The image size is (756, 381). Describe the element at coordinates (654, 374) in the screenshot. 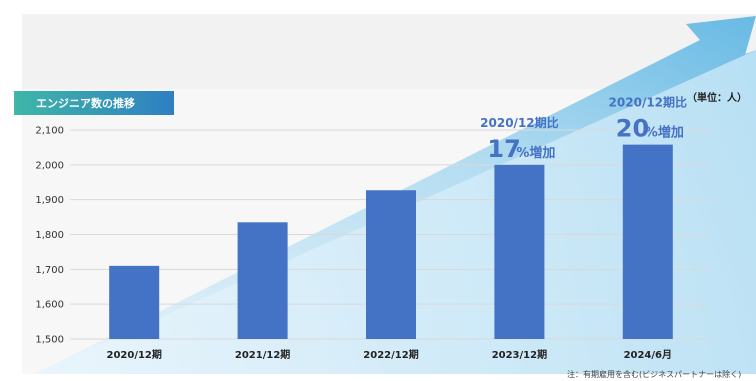

I see `footnote: 注：有期雇用を含む(ビジネスパートナーは除く)` at that location.